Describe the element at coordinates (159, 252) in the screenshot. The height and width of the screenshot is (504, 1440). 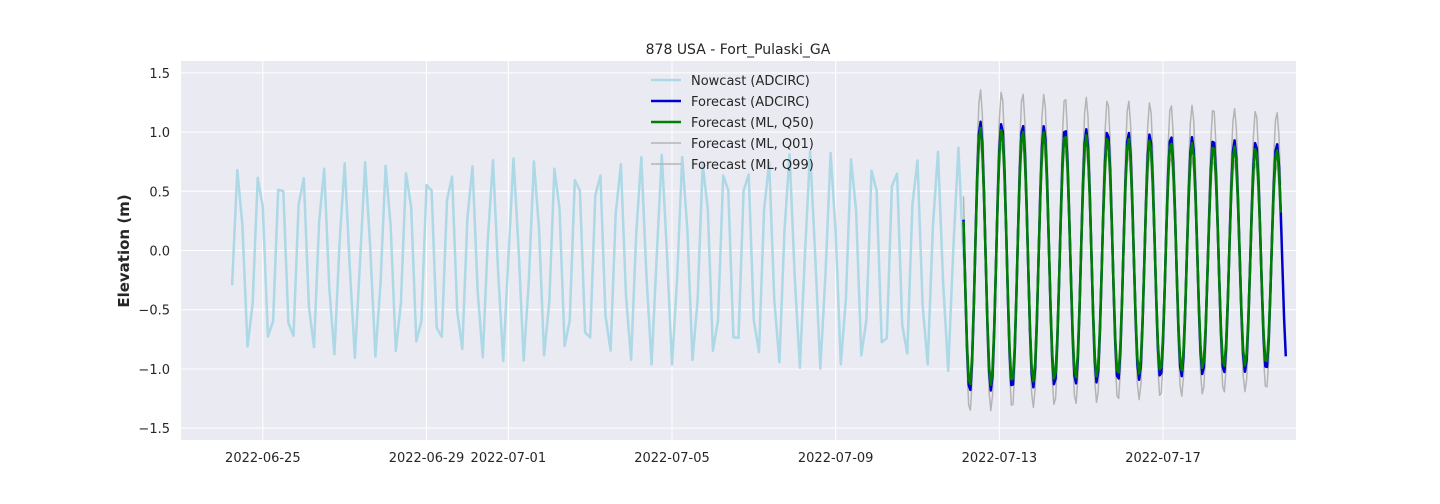
I see `y-tick-label: 0.0` at that location.